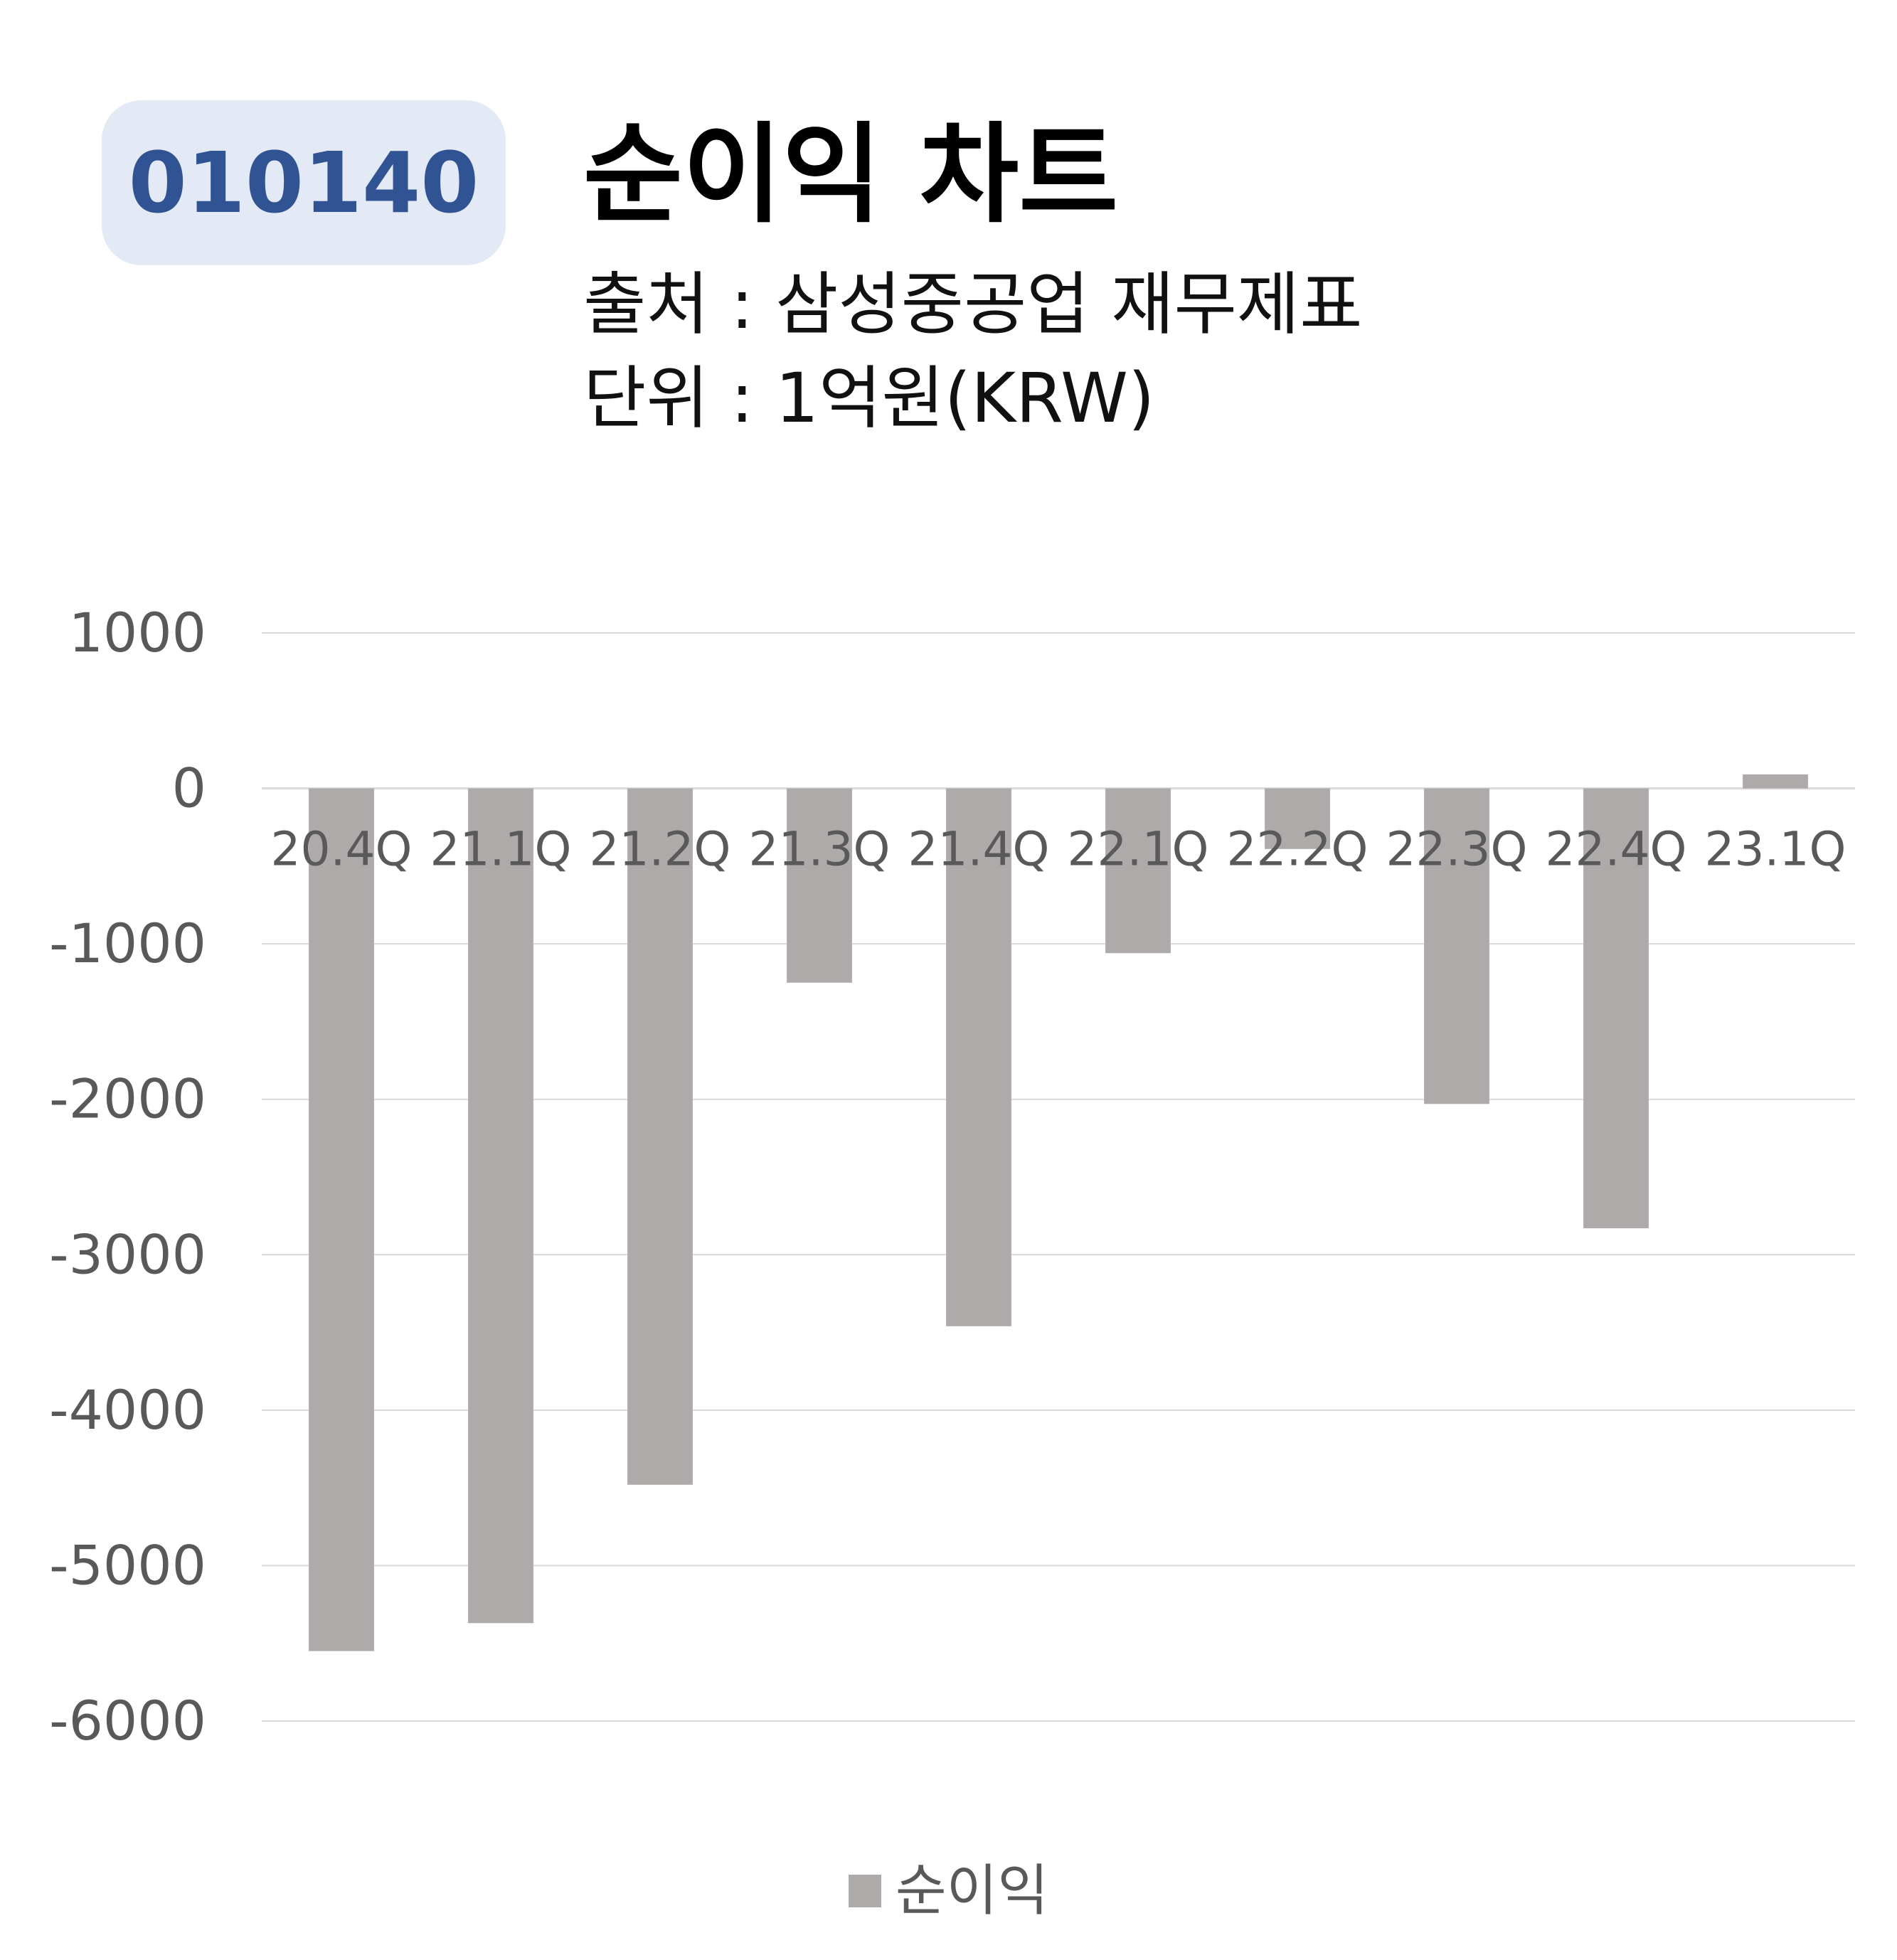 This screenshot has height=1960, width=1897. I want to click on stock-code-badge: 010140, so click(304, 182).